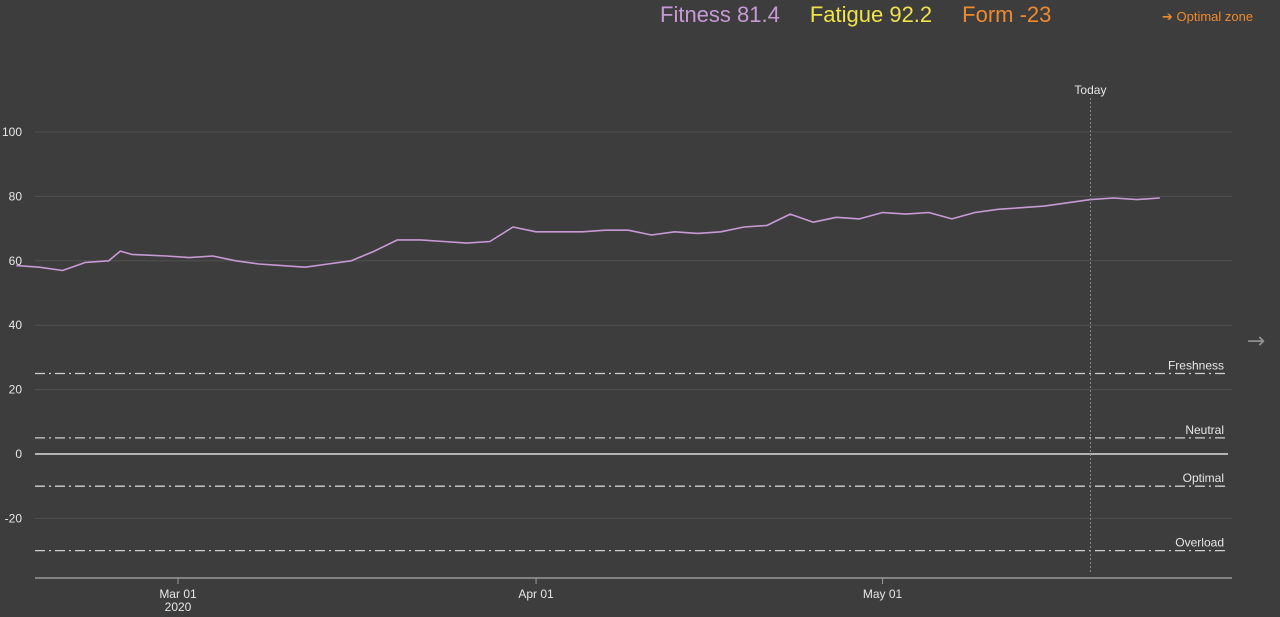 This screenshot has width=1280, height=617. I want to click on zone-label-overload: Overload, so click(1199, 543).